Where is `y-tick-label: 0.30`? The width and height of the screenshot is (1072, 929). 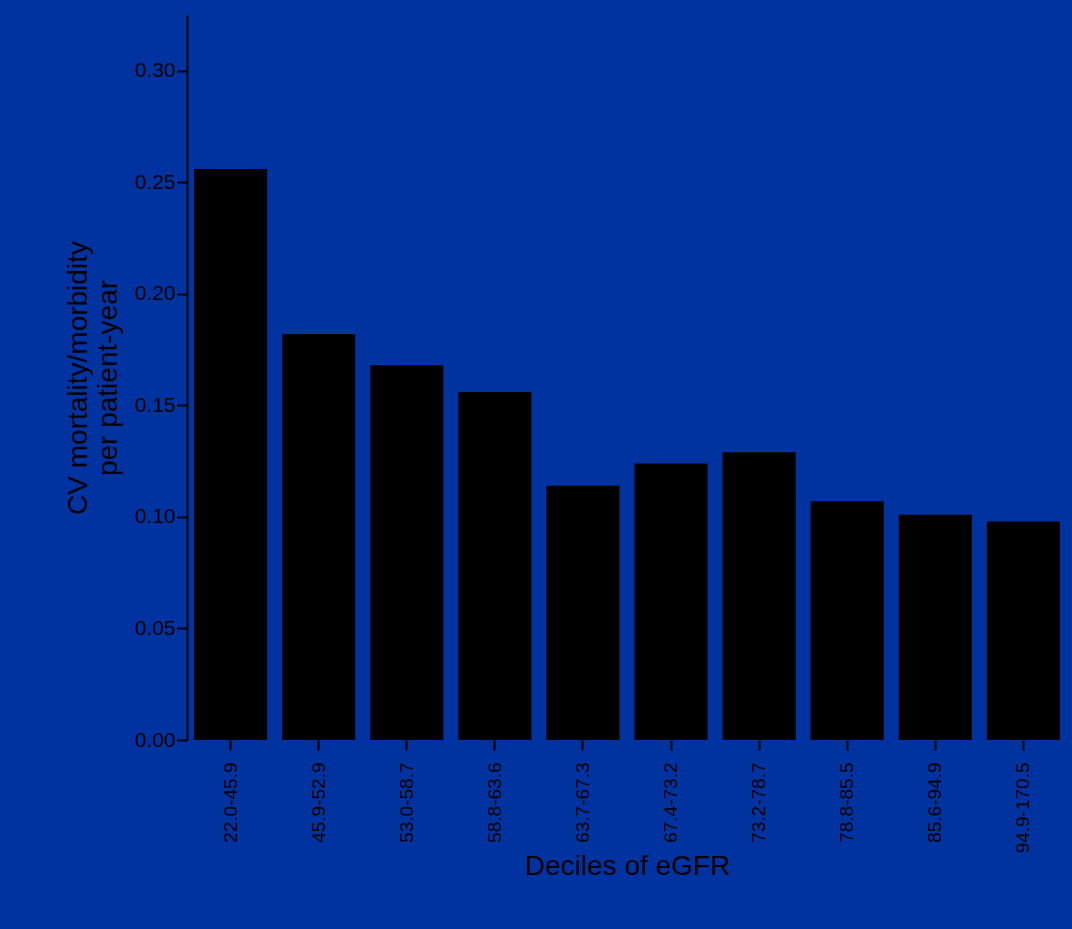
y-tick-label: 0.30 is located at coordinates (155, 70).